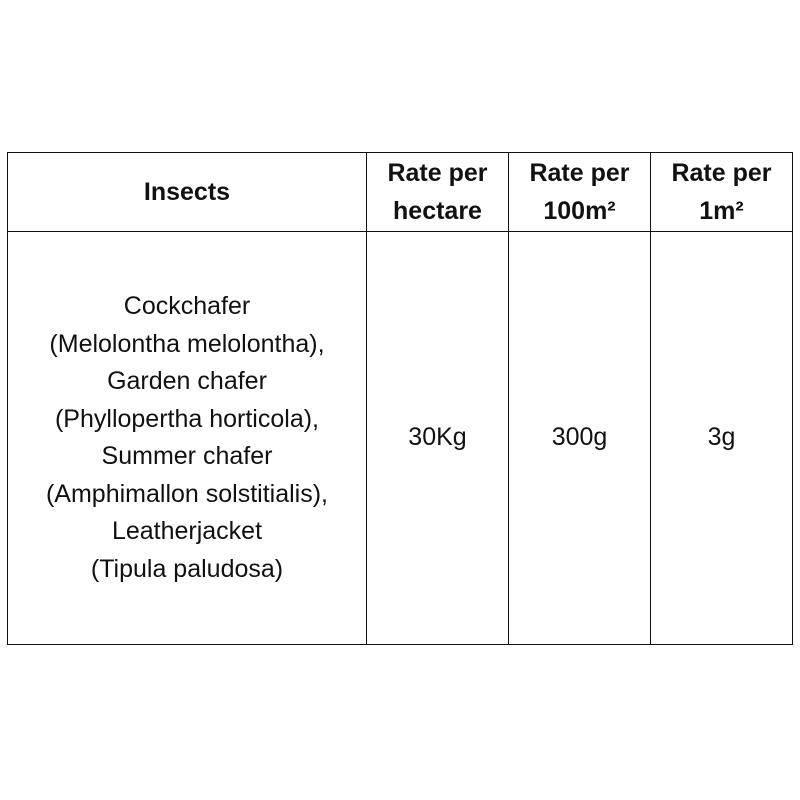 The width and height of the screenshot is (800, 800). I want to click on insect-line: Cockchafer, so click(187, 306).